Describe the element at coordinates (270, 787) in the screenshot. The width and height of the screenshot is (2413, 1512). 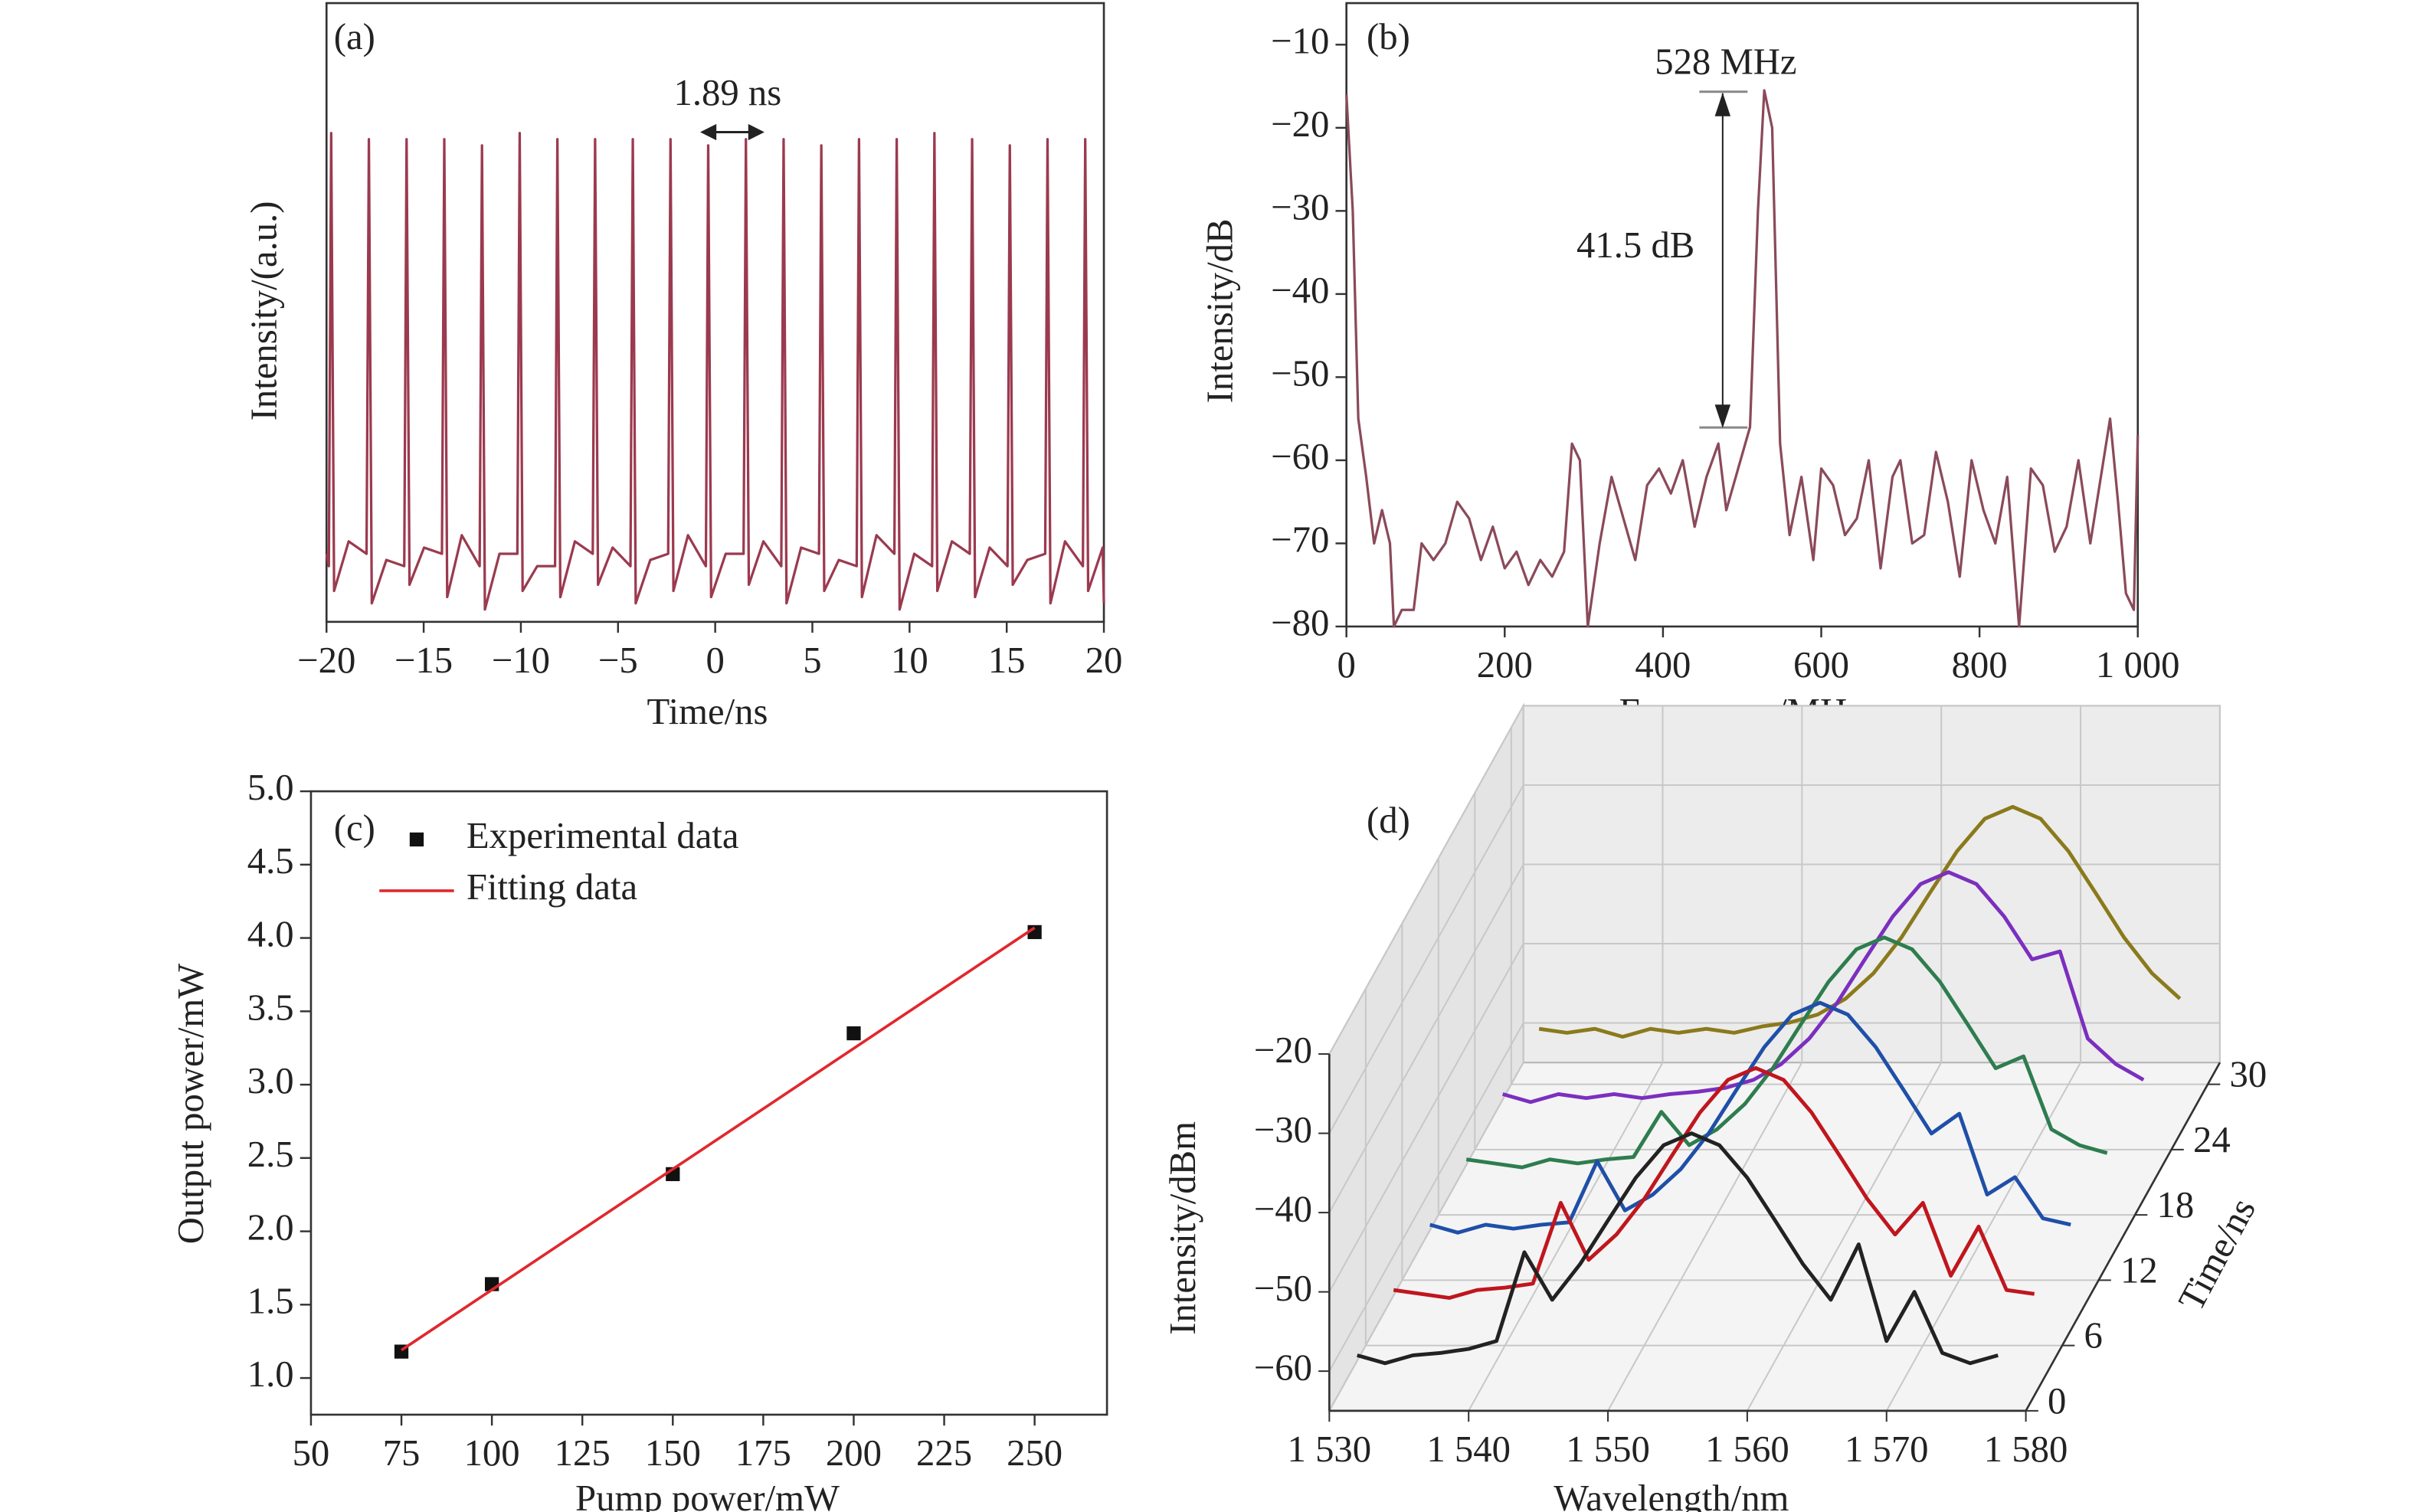
I see `y-tick-label: 5.0` at that location.